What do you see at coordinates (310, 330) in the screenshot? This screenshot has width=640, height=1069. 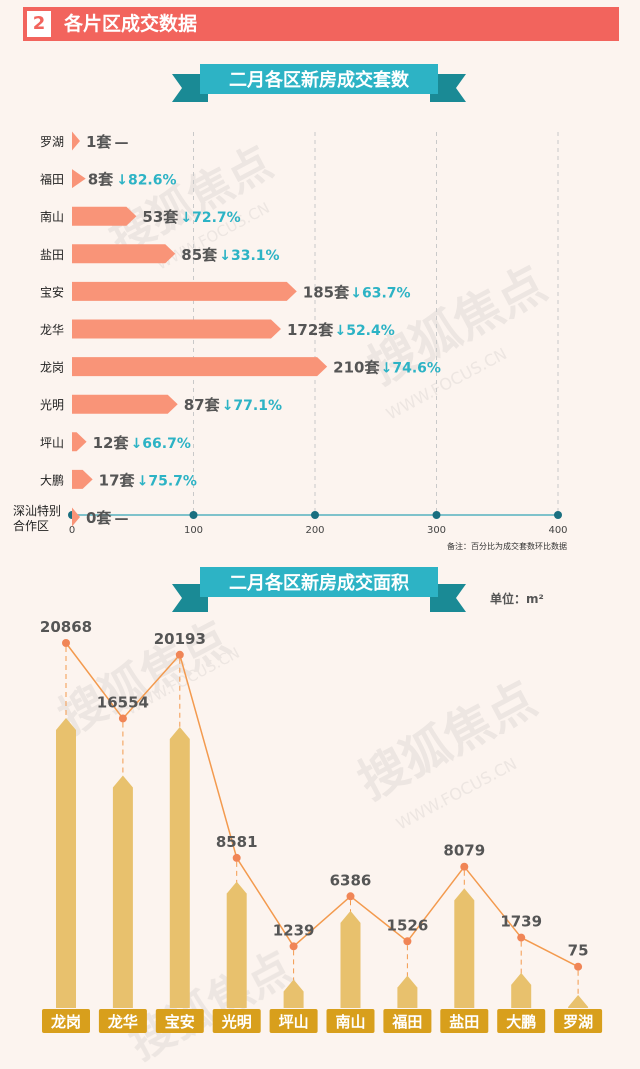 I see `value-label: 172套` at bounding box center [310, 330].